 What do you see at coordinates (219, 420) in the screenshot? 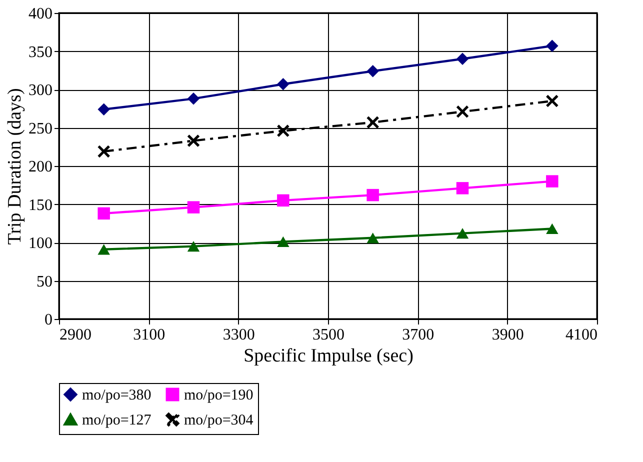
I see `legend-label: mo/po=304` at bounding box center [219, 420].